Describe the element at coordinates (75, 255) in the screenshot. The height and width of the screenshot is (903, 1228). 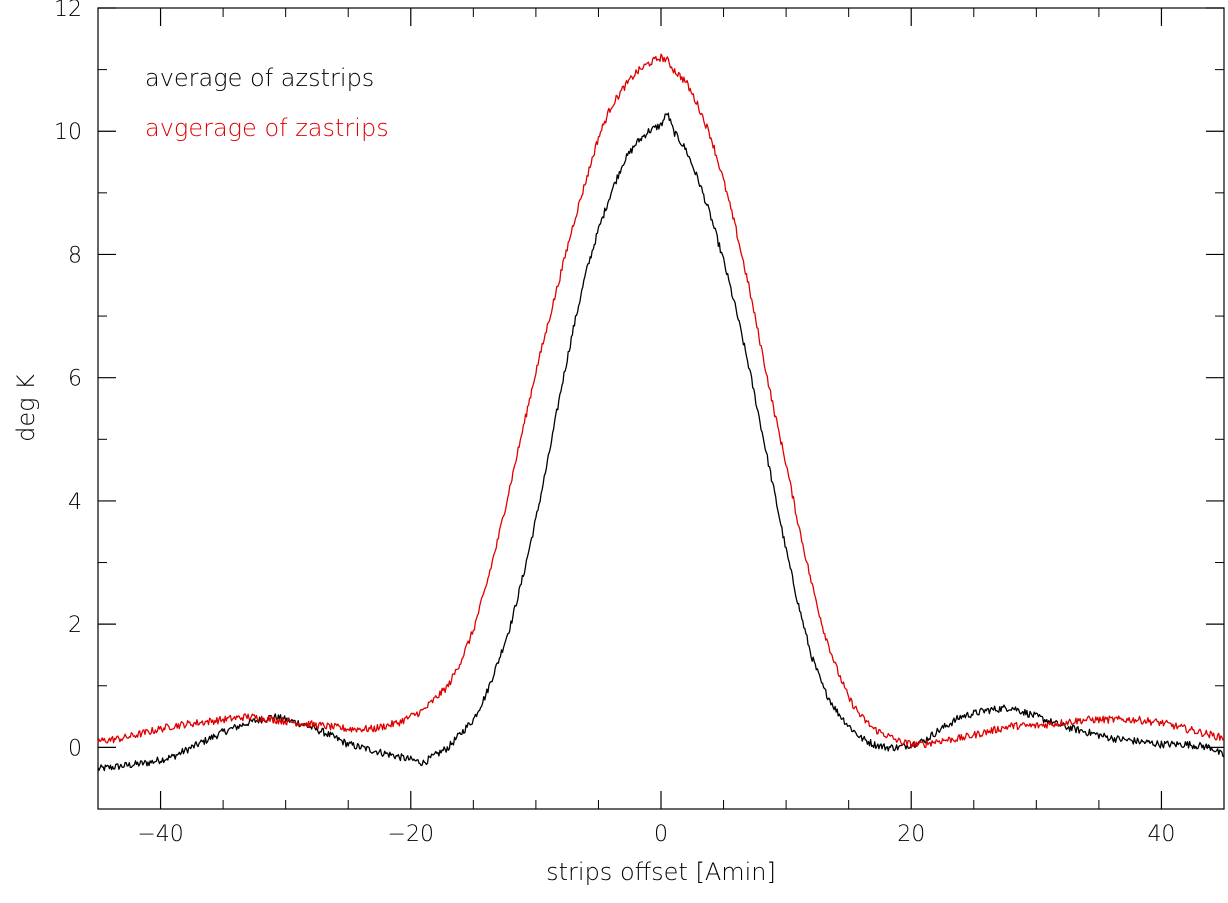
I see `y-tick-label-4: 8` at that location.